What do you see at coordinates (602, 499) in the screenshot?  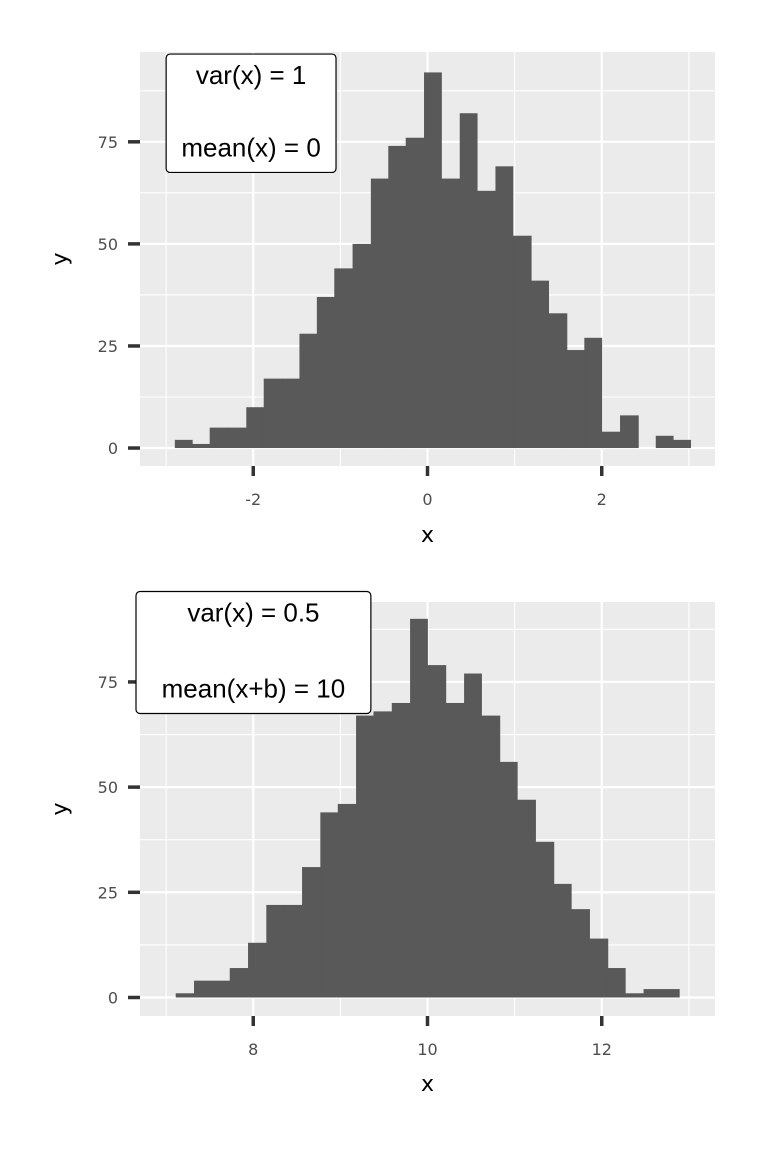 I see `x-tick-label: 2` at bounding box center [602, 499].